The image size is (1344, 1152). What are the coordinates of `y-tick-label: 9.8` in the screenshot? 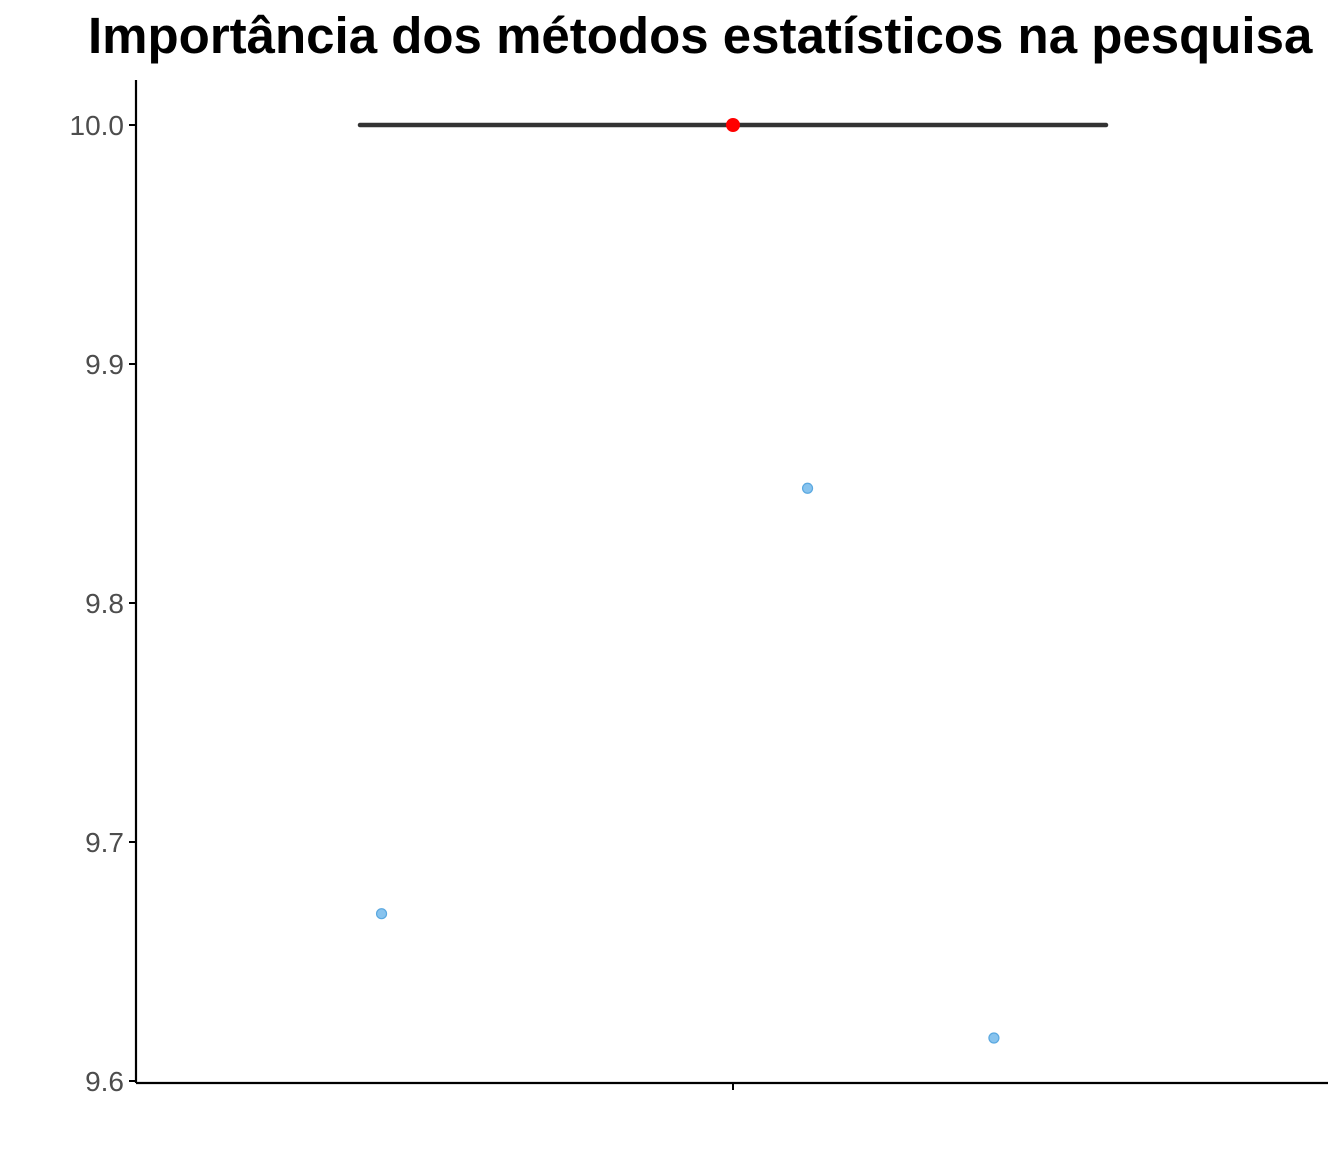 It's located at (104, 603).